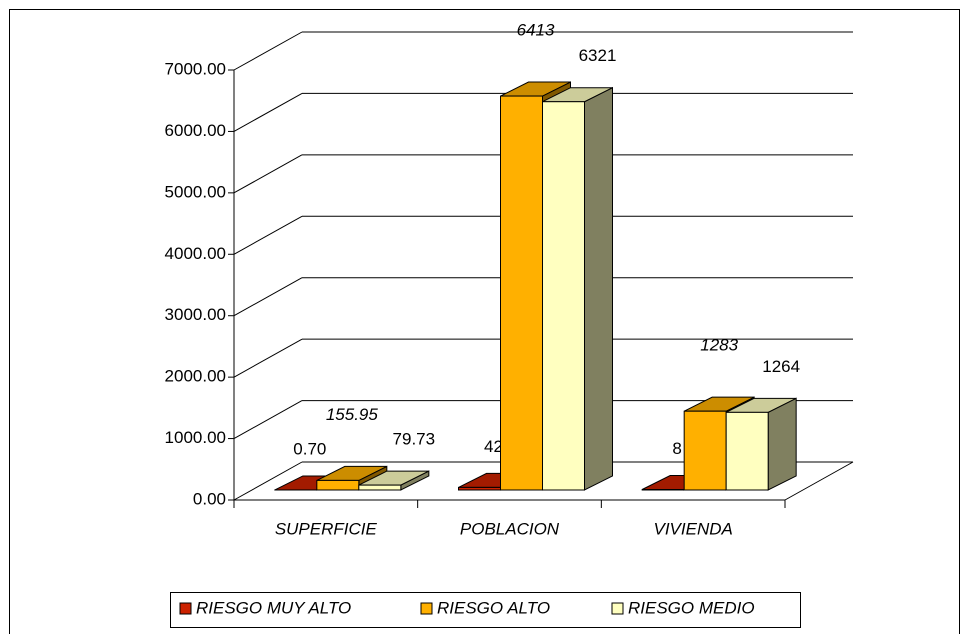 The image size is (969, 634). I want to click on y-tick-label: 0.00, so click(209, 498).